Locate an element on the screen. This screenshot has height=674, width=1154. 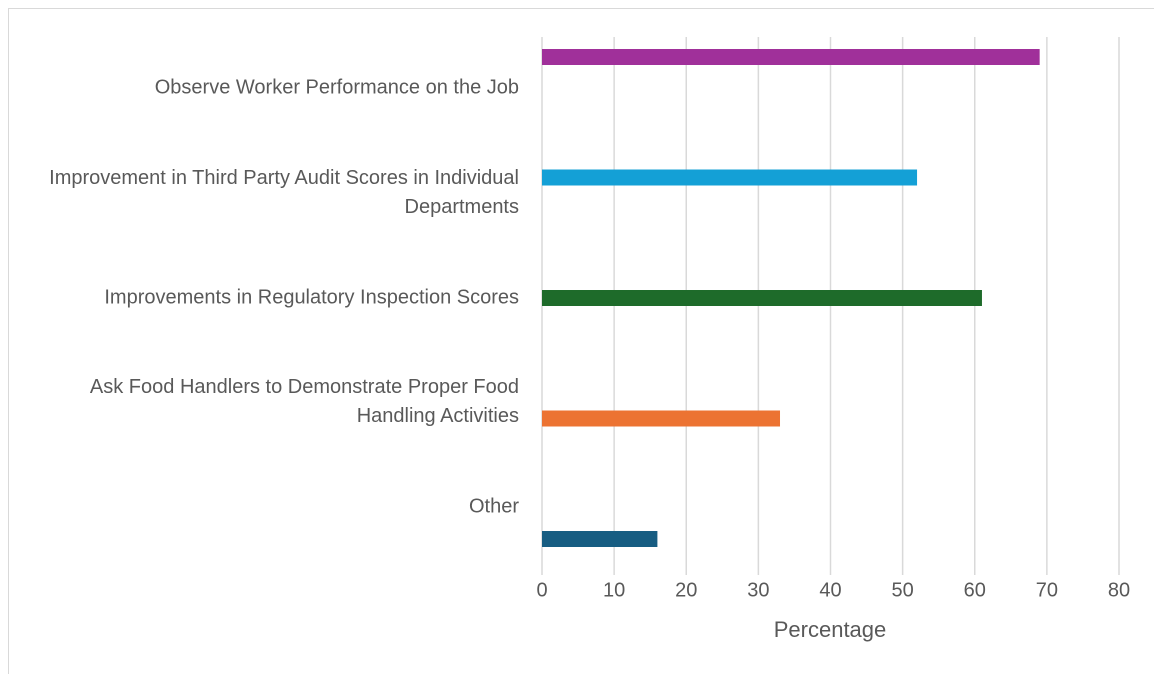
x-tick-label: 30 is located at coordinates (758, 590).